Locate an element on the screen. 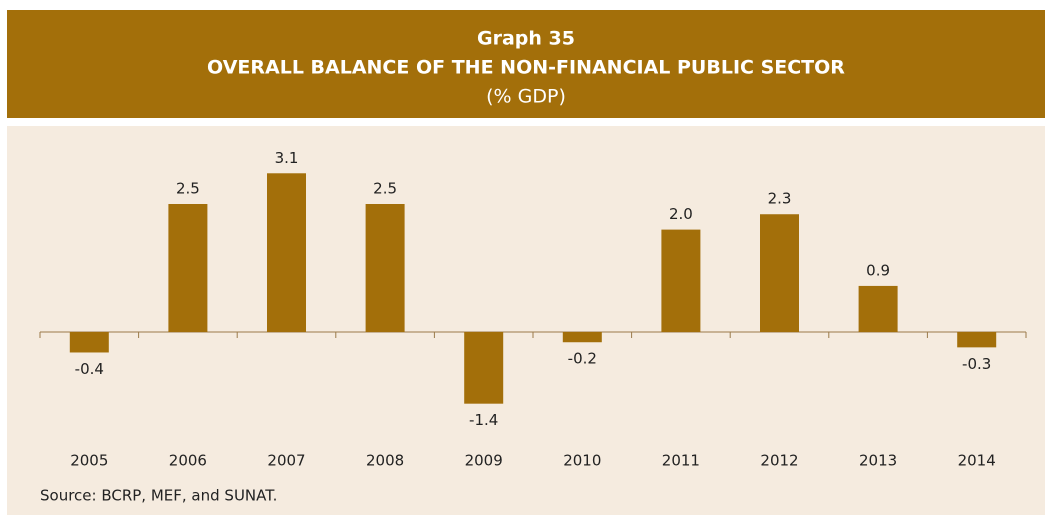 This screenshot has width=1051, height=515. x-tick-label: 2007 is located at coordinates (286, 461).